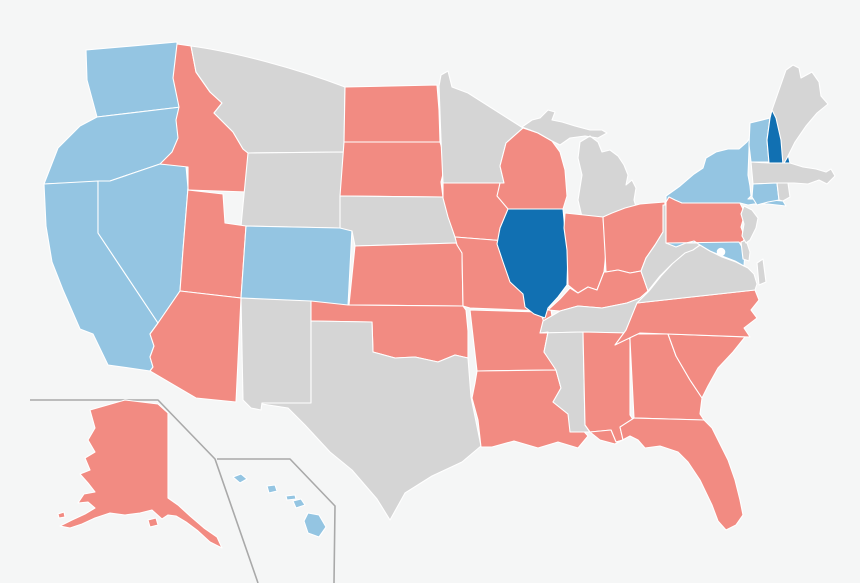 This screenshot has height=583, width=860. Describe the element at coordinates (398, 221) in the screenshot. I see `state-nebraska` at that location.